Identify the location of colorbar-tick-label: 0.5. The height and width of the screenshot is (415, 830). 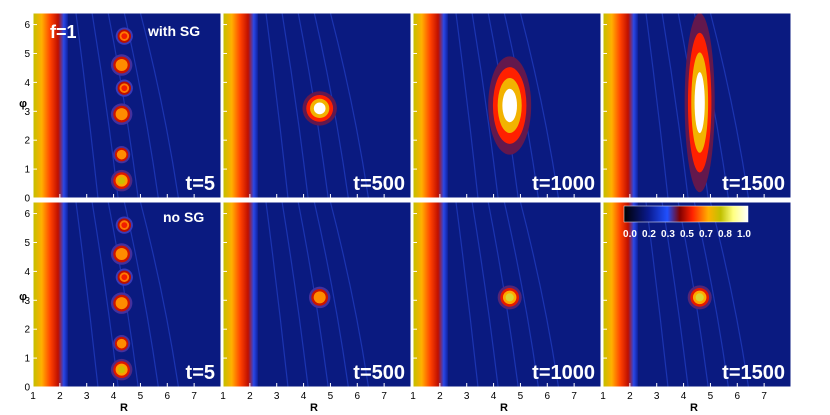
(687, 234).